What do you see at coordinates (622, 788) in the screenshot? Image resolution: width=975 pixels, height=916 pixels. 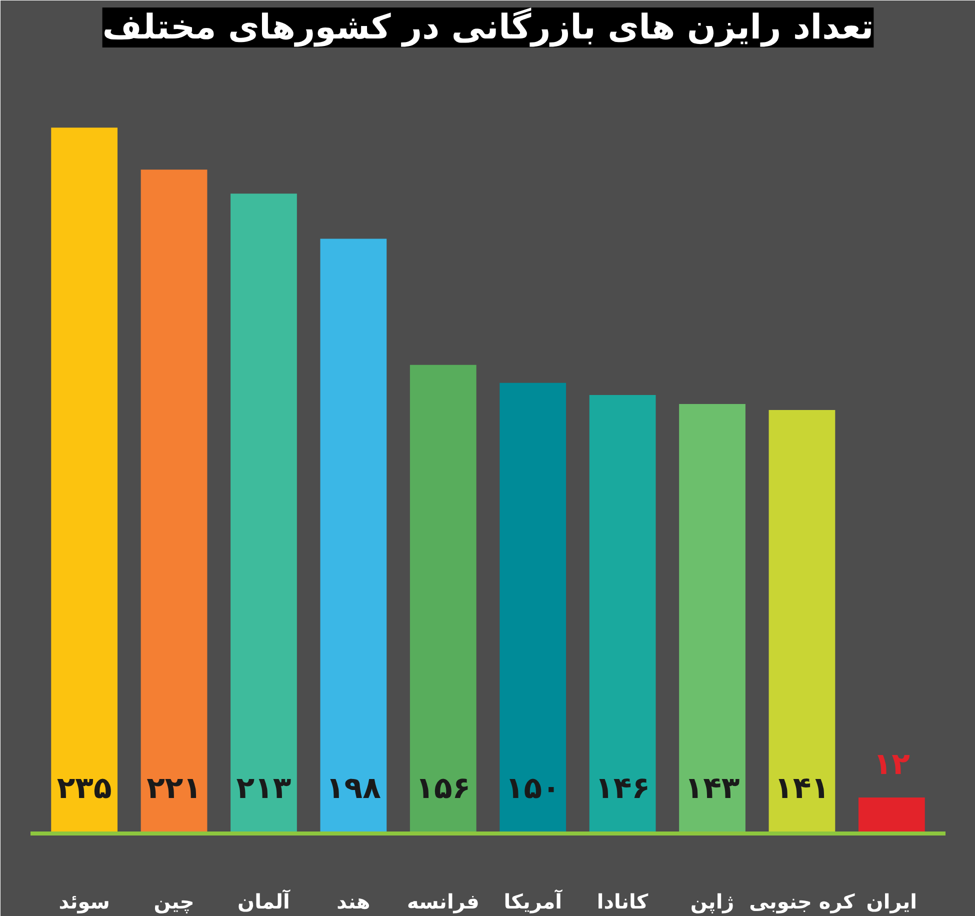 I see `data-label: ۱۴۶` at bounding box center [622, 788].